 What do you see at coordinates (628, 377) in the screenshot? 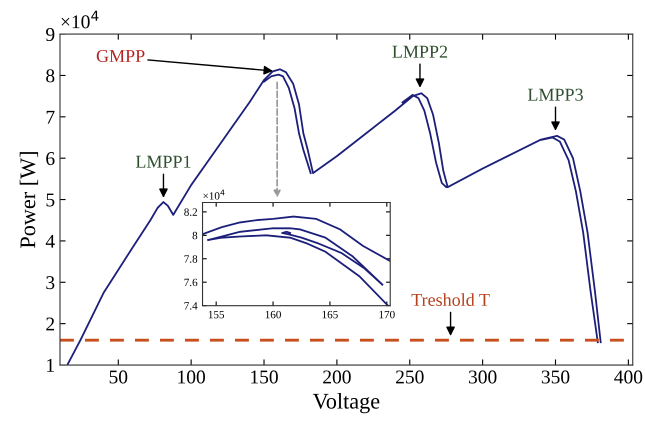
I see `x-tick-label: 400` at bounding box center [628, 377].